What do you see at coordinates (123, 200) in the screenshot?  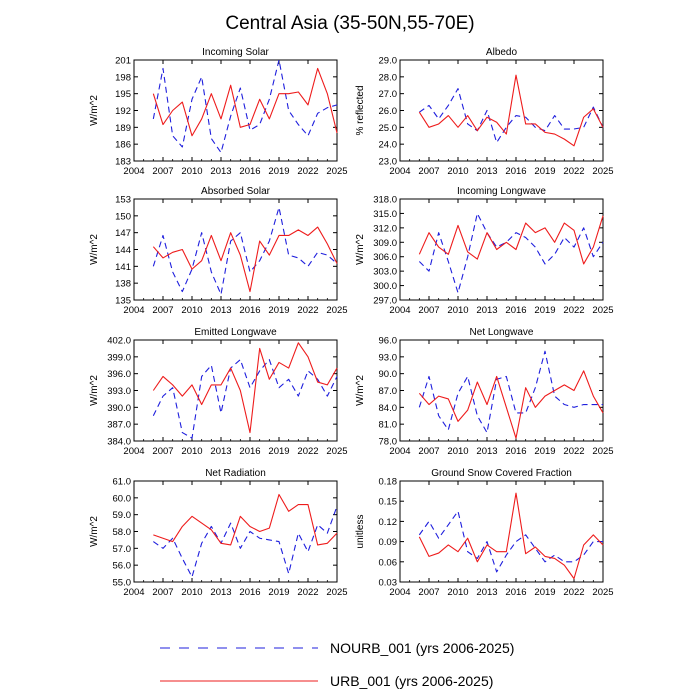 I see `y-tick-label: 153` at bounding box center [123, 200].